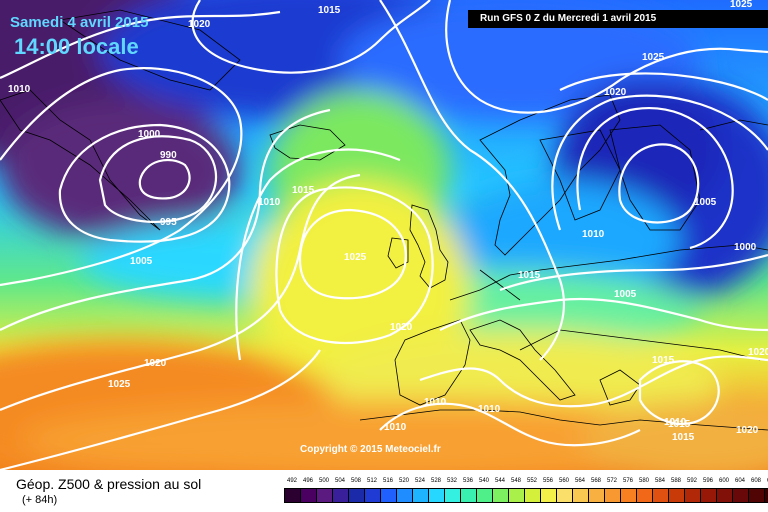  Describe the element at coordinates (371, 481) in the screenshot. I see `legend-value: 512` at that location.